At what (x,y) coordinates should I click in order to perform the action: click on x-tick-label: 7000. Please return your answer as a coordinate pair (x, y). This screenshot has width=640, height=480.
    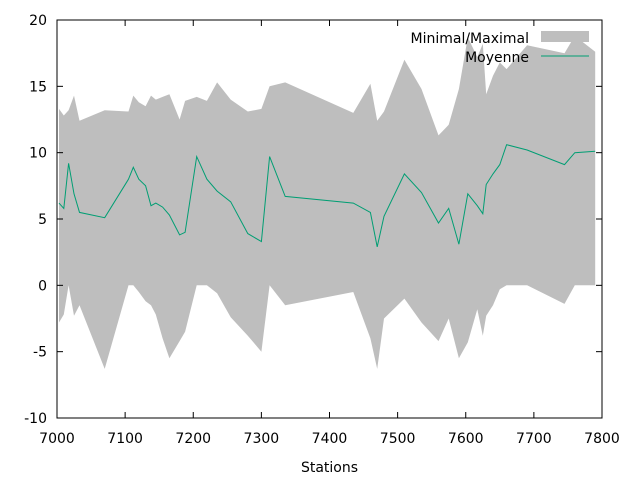
    Looking at the image, I should click on (57, 439).